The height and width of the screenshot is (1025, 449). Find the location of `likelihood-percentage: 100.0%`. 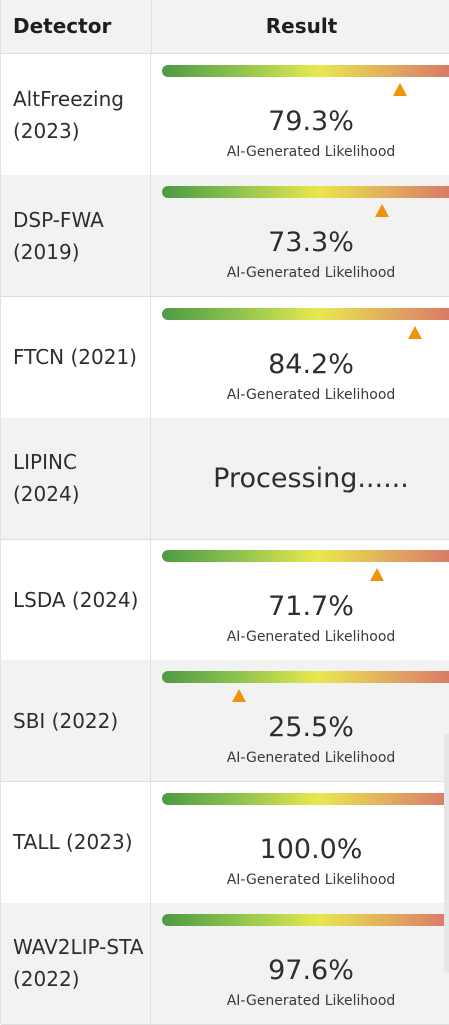

likelihood-percentage: 100.0% is located at coordinates (311, 849).